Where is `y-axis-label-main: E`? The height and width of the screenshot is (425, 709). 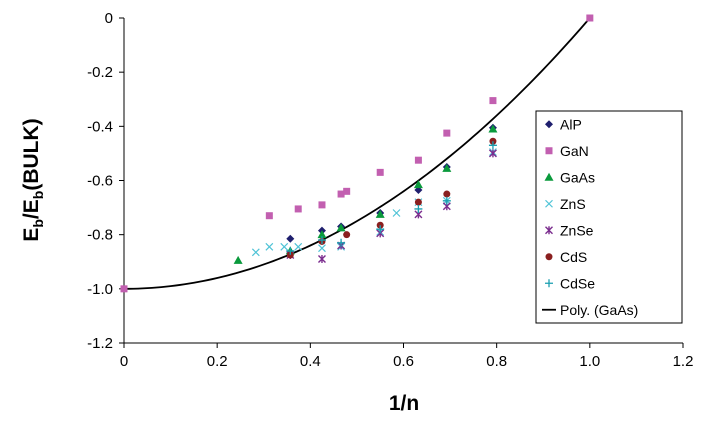
y-axis-label-main: E is located at coordinates (31, 235).